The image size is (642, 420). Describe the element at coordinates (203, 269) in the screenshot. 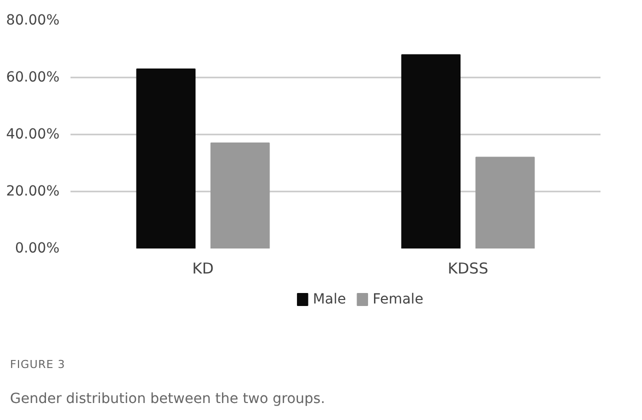

I see `x-tick-label: KD` at that location.